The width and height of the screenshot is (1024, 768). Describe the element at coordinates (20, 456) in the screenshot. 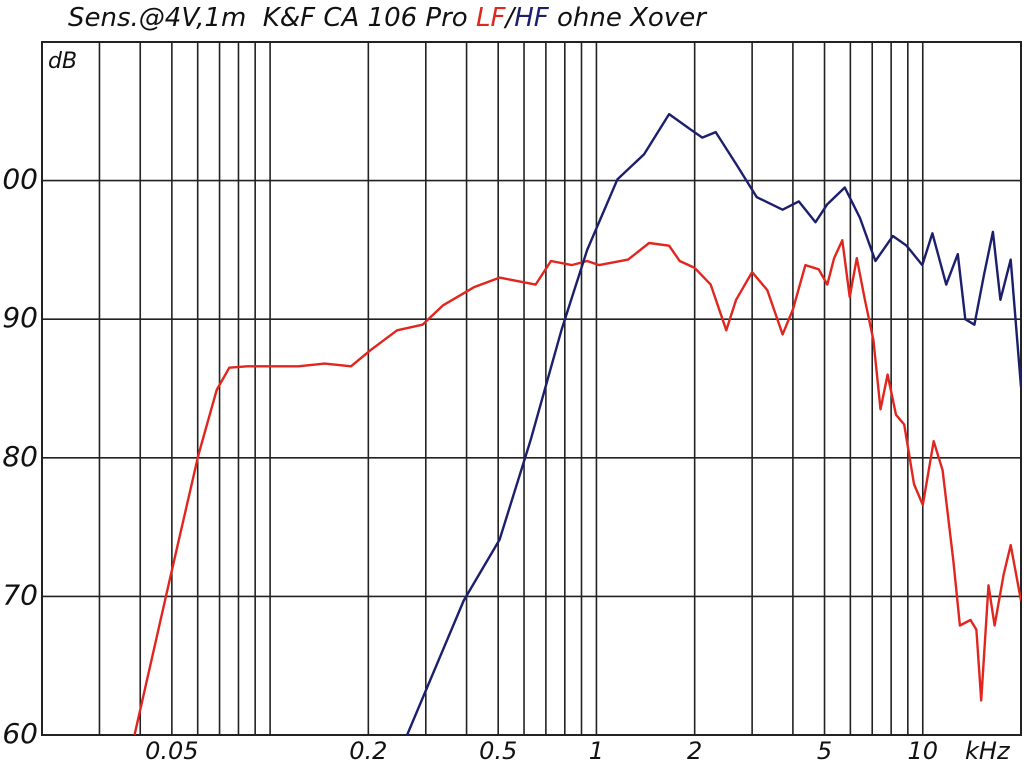

I see `y-tick-label: 80` at that location.